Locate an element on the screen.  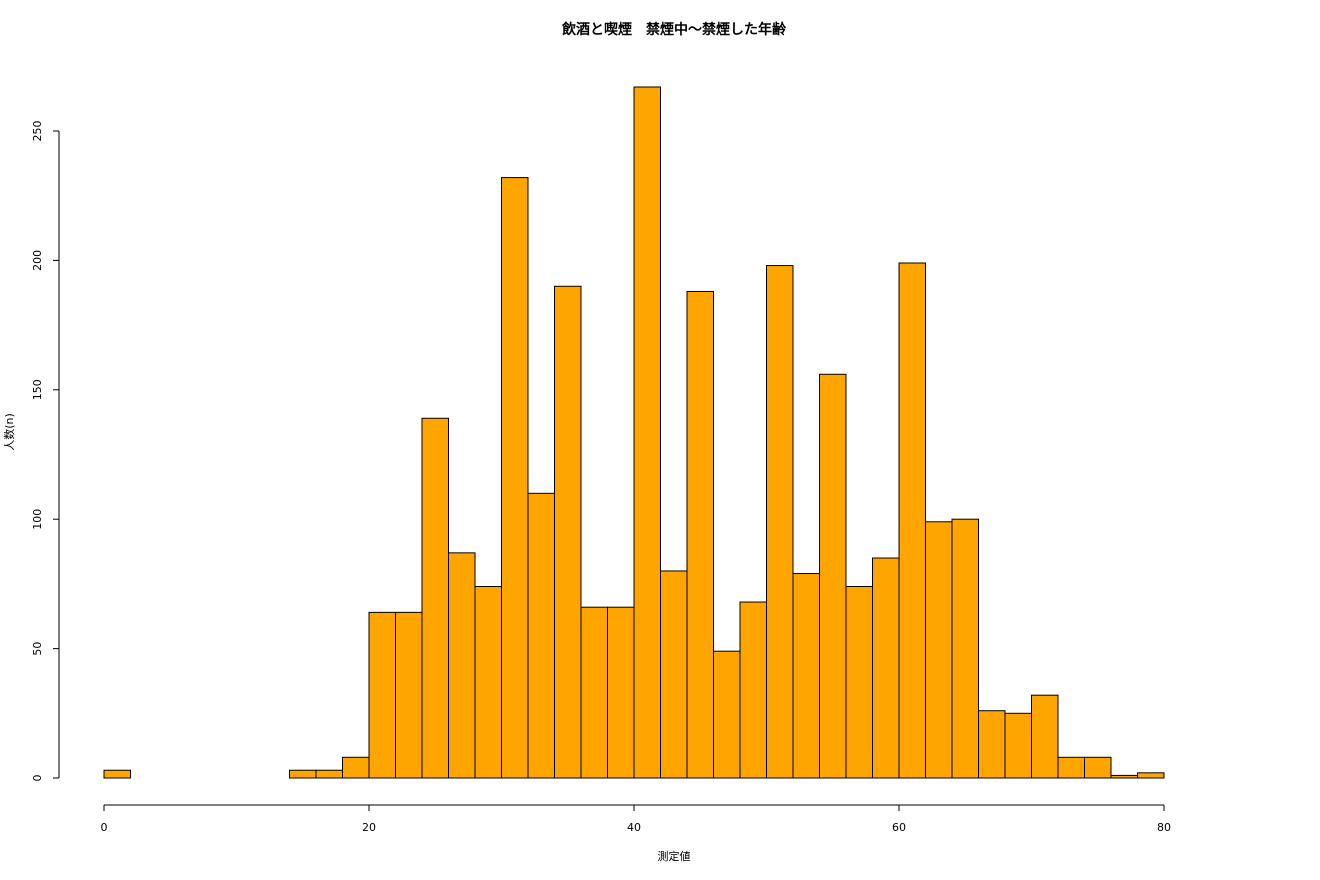
chart-title: 飲酒と喫煙 禁煙中〜禁煙した年齢 is located at coordinates (674, 29).